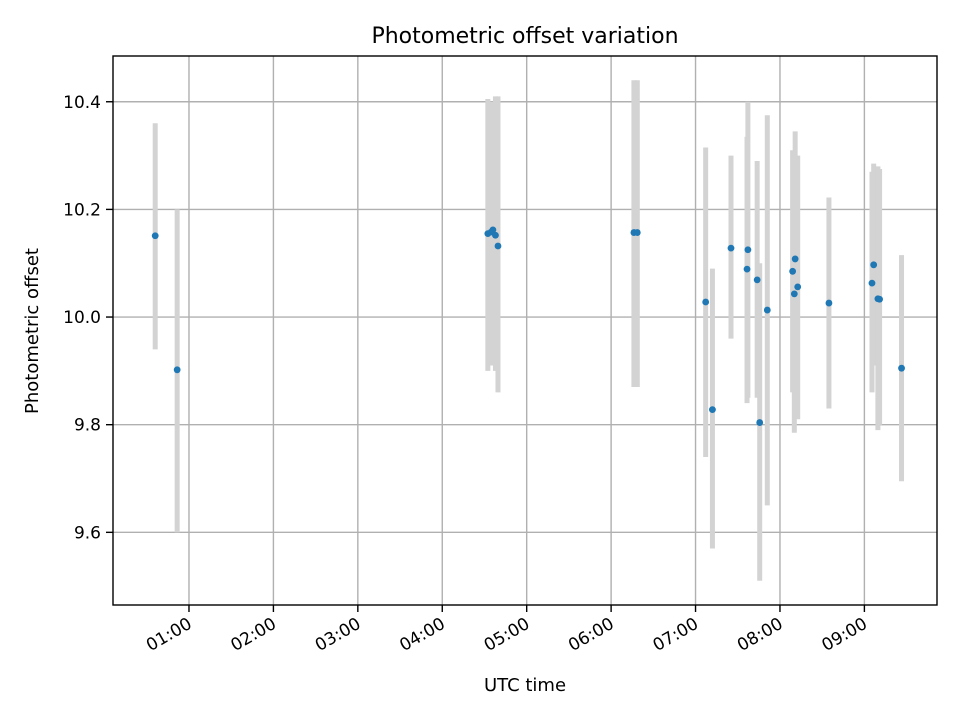 The height and width of the screenshot is (720, 960). What do you see at coordinates (253, 635) in the screenshot?
I see `x-tick-label: 02:00` at bounding box center [253, 635].